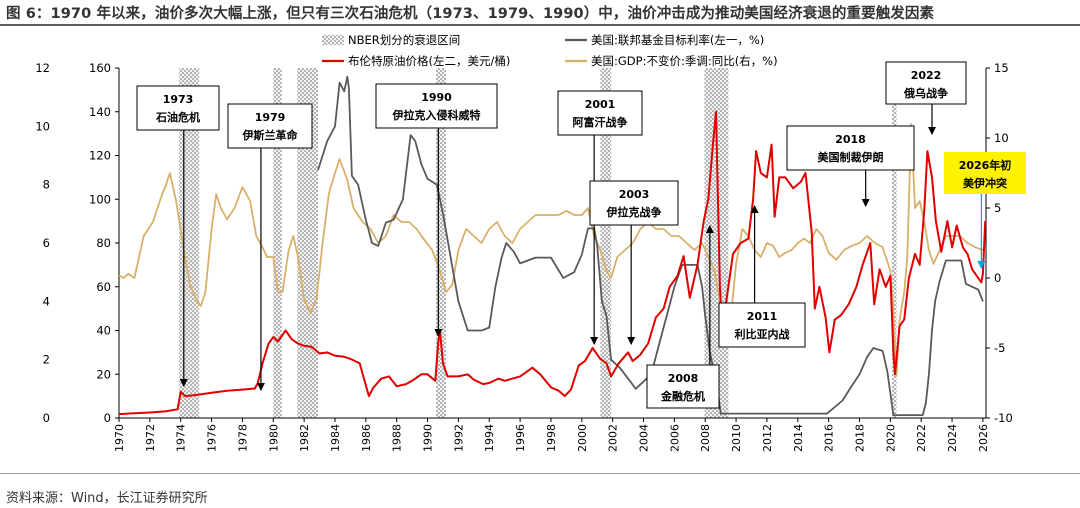  I want to click on y-left2-tick-label: 0, so click(107, 418).